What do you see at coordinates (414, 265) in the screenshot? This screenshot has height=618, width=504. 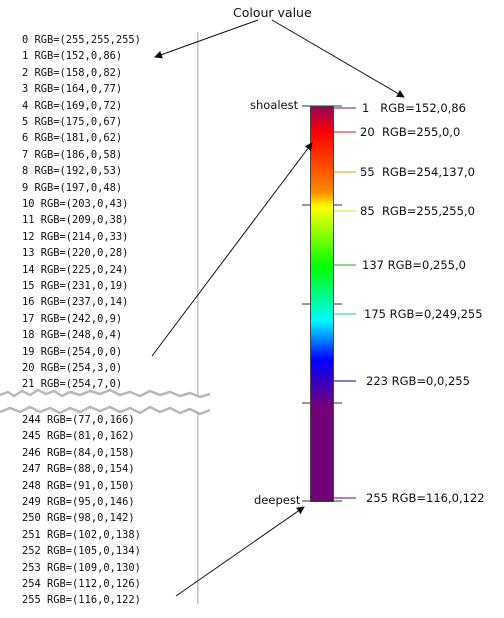 I see `scale-value-label: 137 RGB=0,255,0` at bounding box center [414, 265].